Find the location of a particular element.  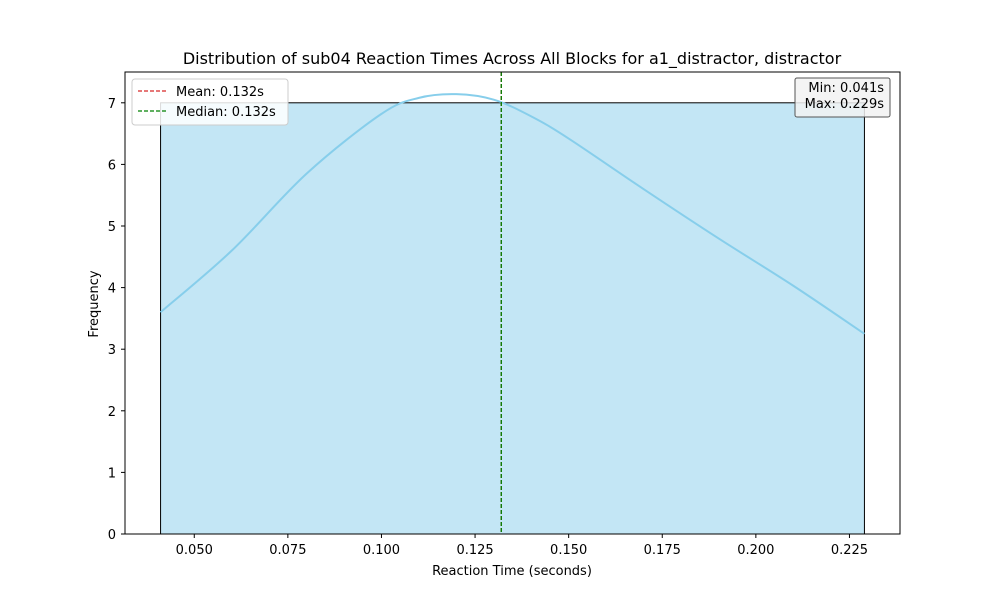

x-tick-label: 0.175 is located at coordinates (662, 550).